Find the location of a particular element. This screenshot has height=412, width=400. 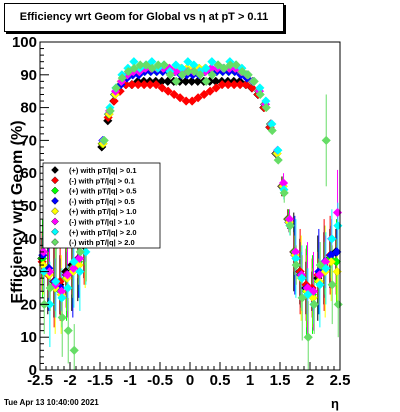

legend-label: (+) with pT/|q| > 0.5 is located at coordinates (103, 191).